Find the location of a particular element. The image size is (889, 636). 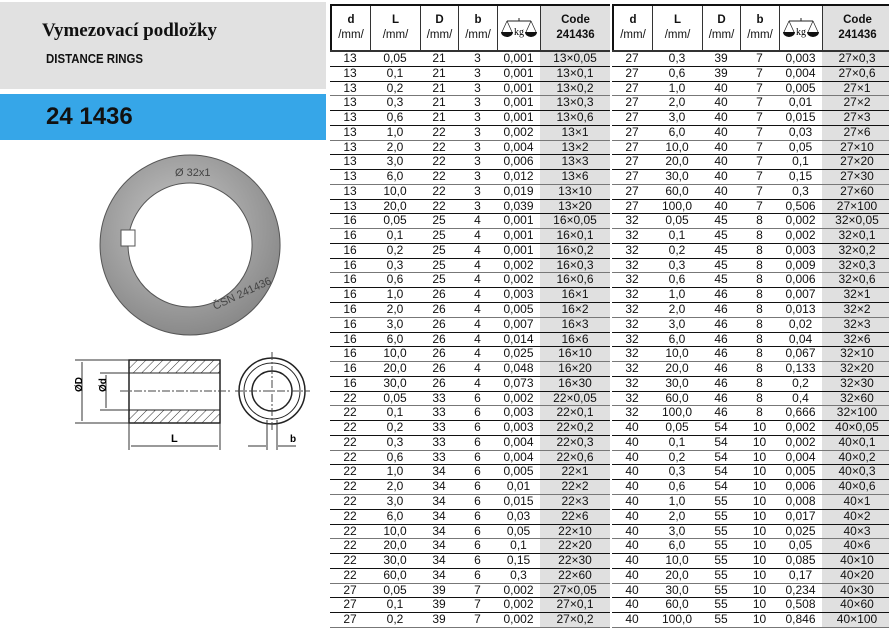

cell-outer-d: 22 is located at coordinates (439, 131).